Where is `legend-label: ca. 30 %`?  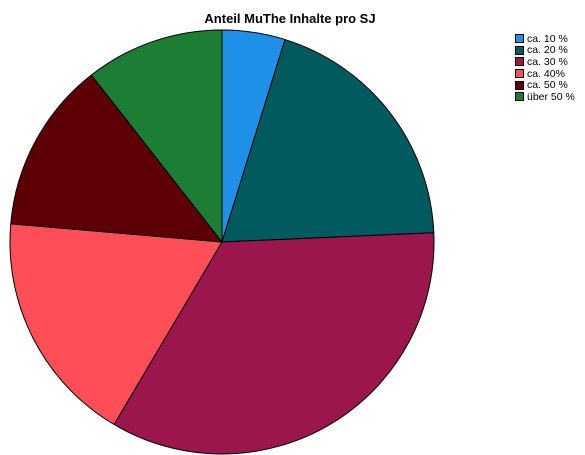
legend-label: ca. 30 % is located at coordinates (547, 61).